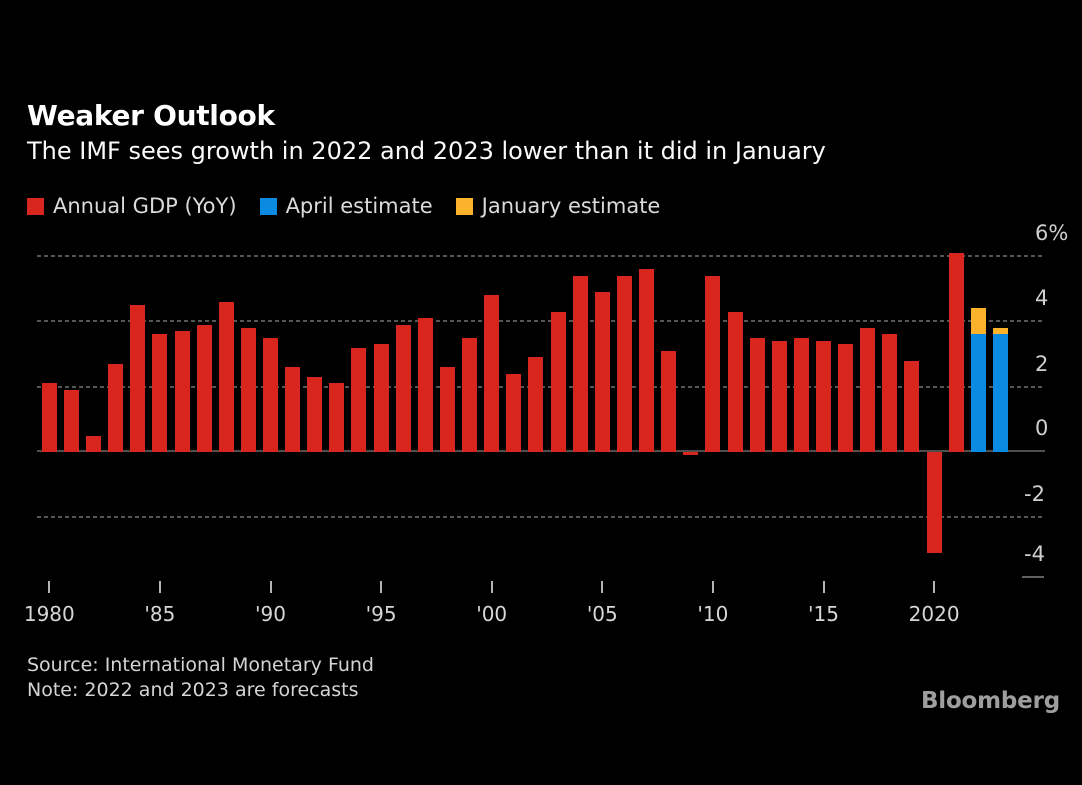  I want to click on legend-swatch-april-estimate-icon, so click(268, 206).